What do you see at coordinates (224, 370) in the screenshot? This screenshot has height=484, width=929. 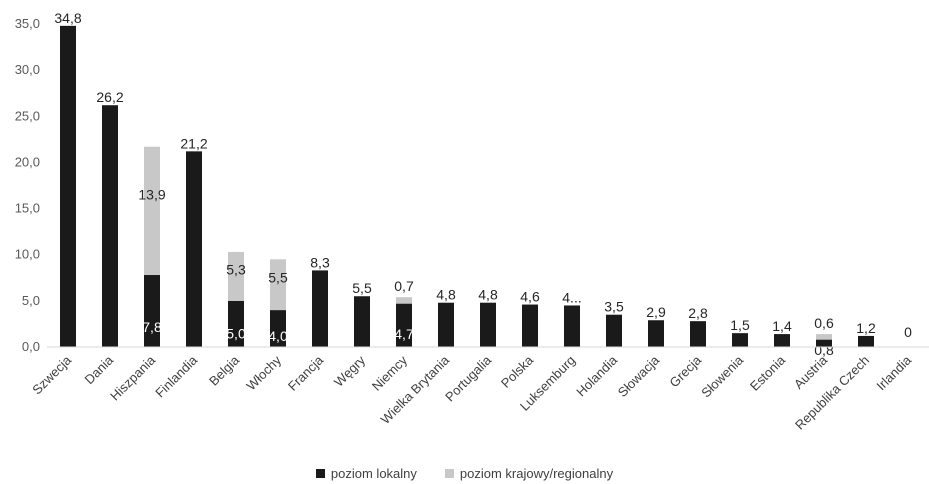 I see `x-tick-label: Belgia` at bounding box center [224, 370].